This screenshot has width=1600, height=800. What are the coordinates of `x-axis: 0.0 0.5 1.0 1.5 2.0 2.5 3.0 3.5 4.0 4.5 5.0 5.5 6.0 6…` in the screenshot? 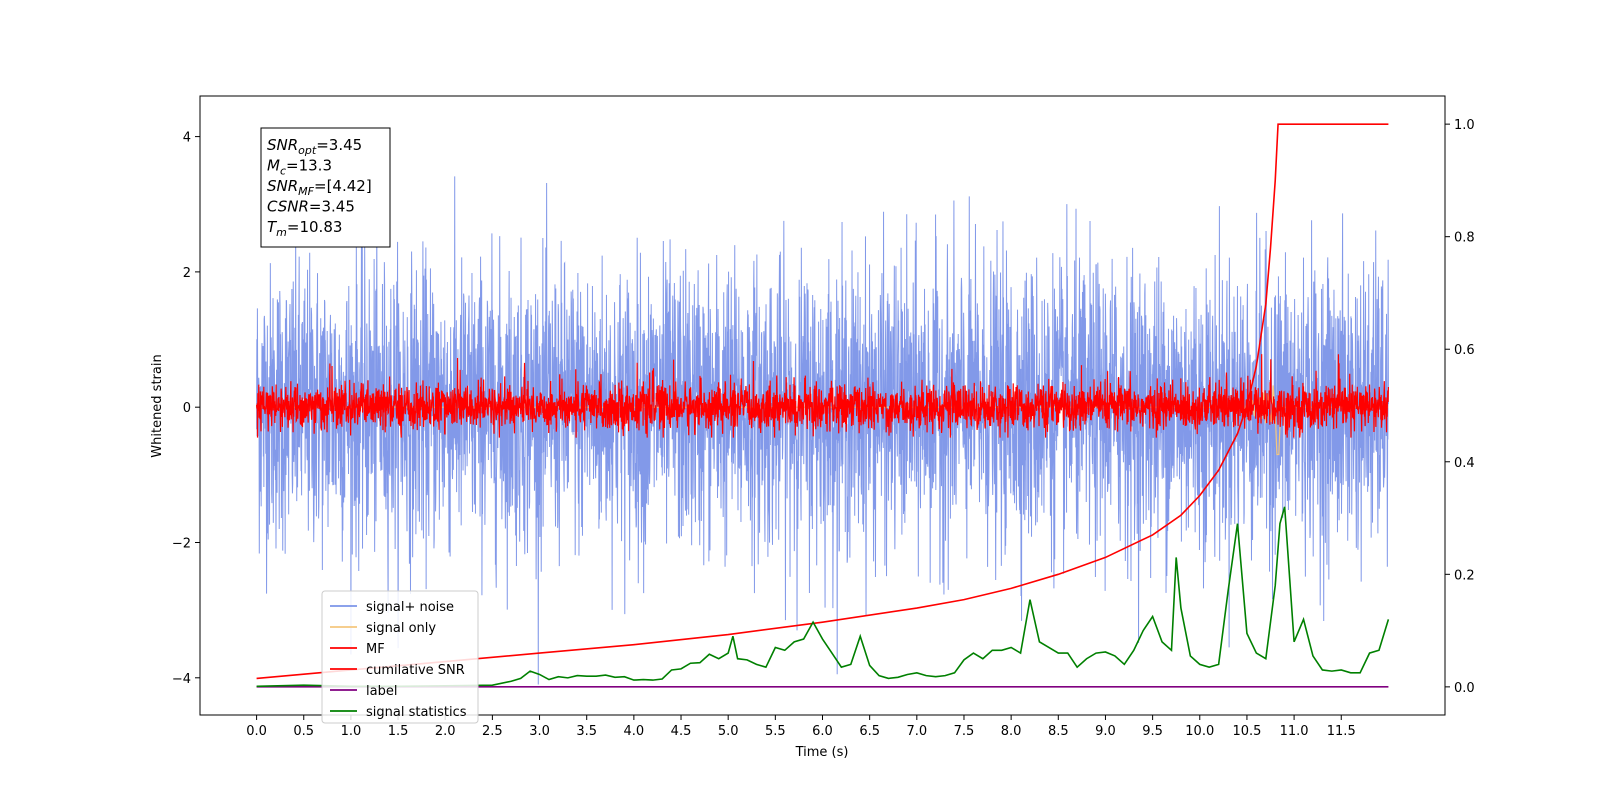 It's located at (801, 727).